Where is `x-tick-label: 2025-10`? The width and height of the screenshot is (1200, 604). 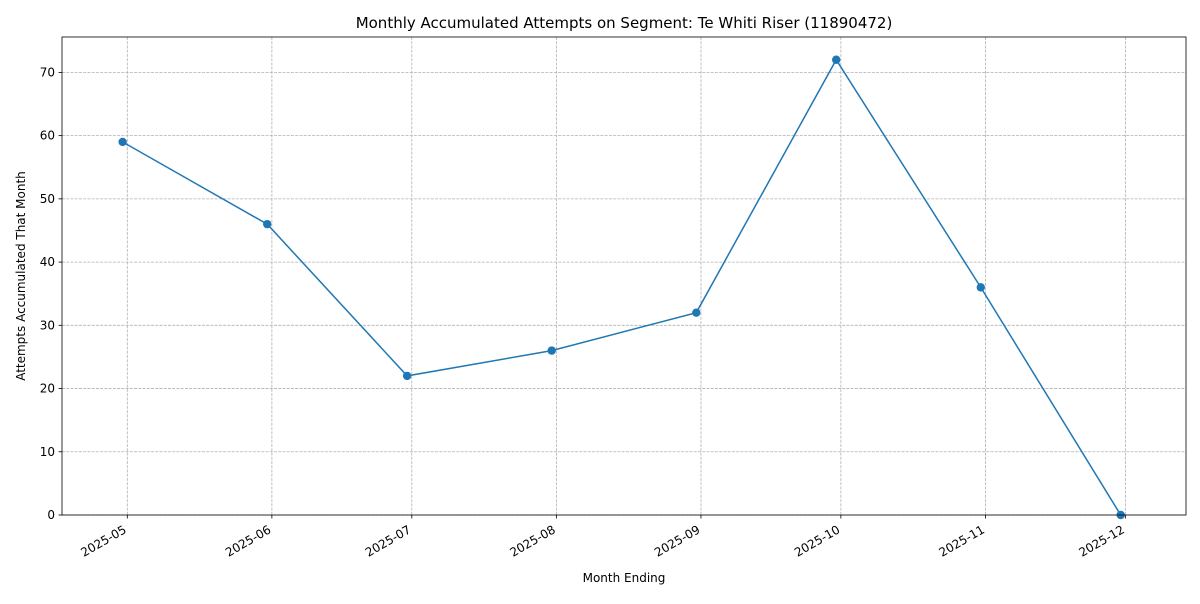
x-tick-label: 2025-10 is located at coordinates (817, 540).